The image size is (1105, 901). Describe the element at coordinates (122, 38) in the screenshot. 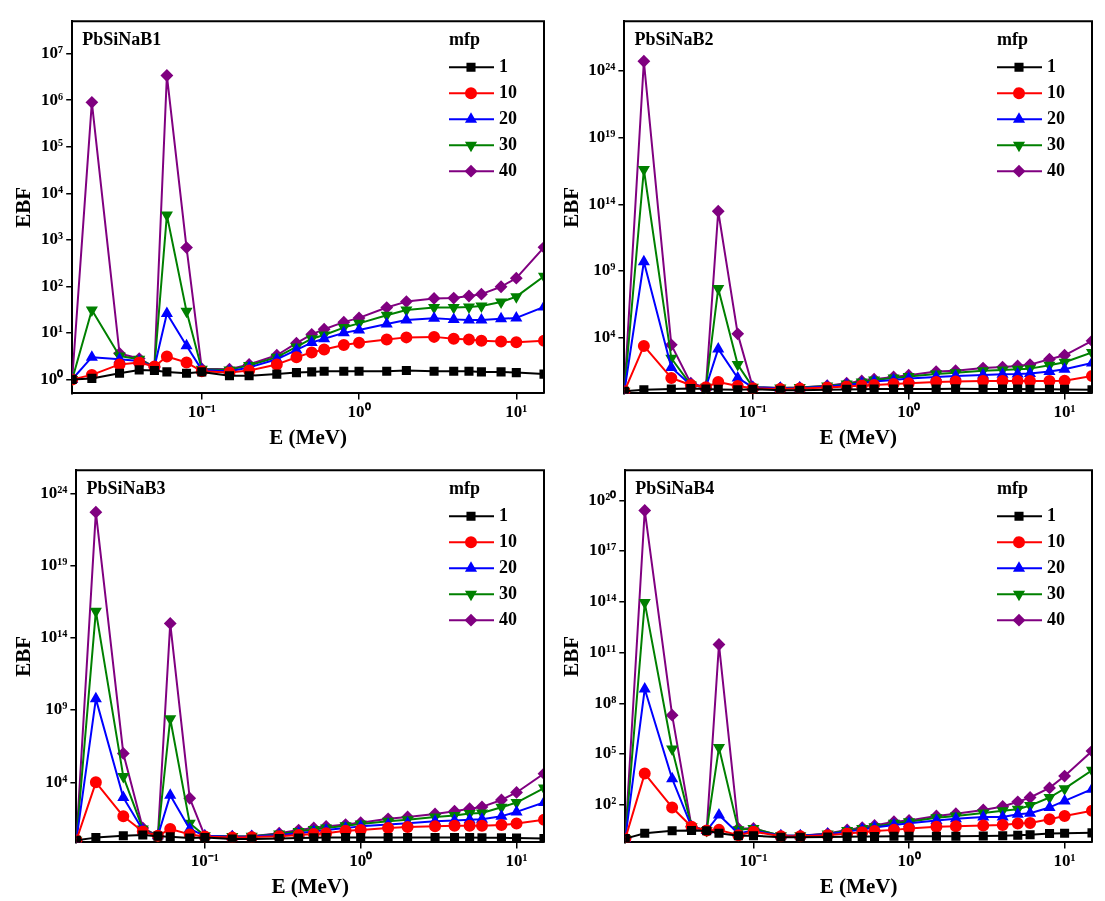

I see `chart-title: PbSiNaB1` at that location.